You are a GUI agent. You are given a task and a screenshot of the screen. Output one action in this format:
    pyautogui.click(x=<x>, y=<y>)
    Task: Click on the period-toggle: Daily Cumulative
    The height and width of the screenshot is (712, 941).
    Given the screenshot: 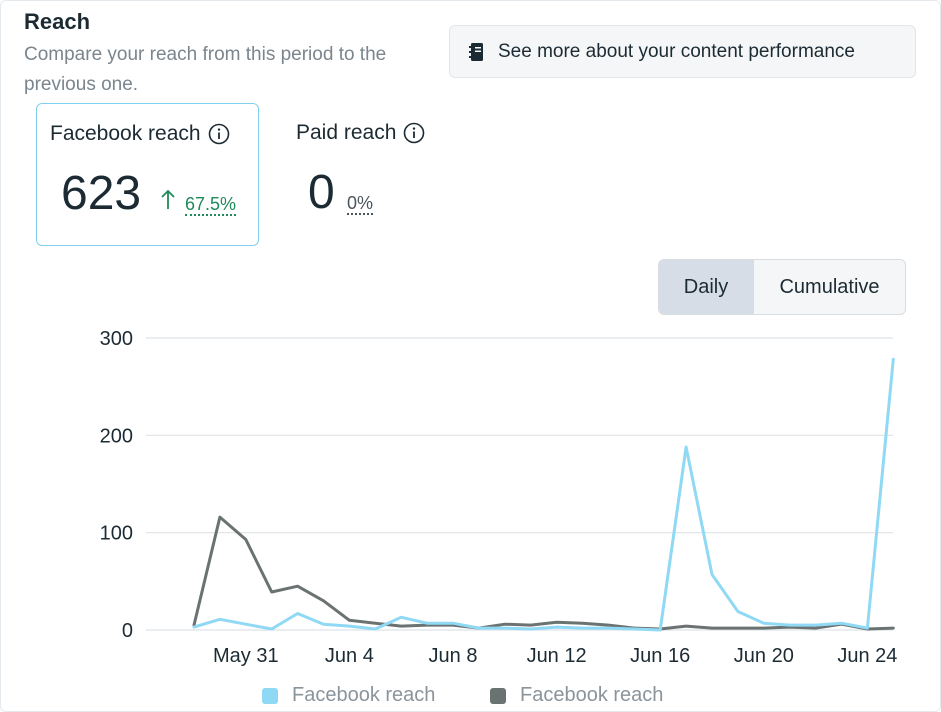 What is the action you would take?
    pyautogui.click(x=782, y=287)
    